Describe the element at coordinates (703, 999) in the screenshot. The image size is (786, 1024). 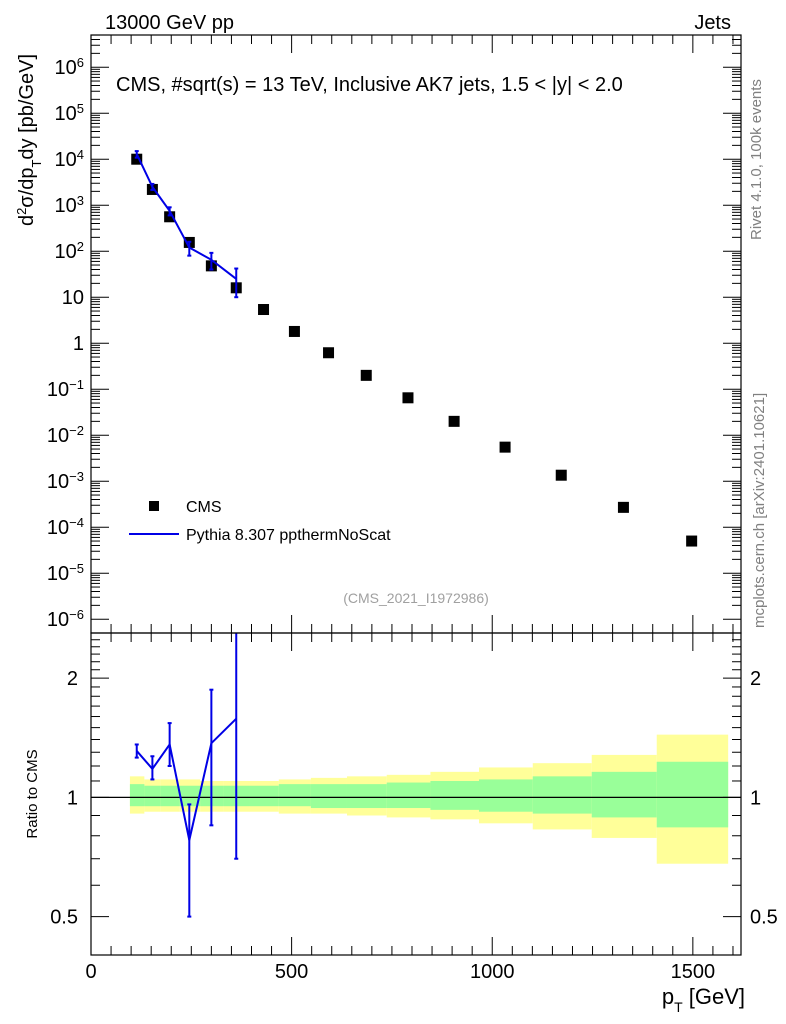
I see `ratio-xlabel: pT [GeV]` at that location.